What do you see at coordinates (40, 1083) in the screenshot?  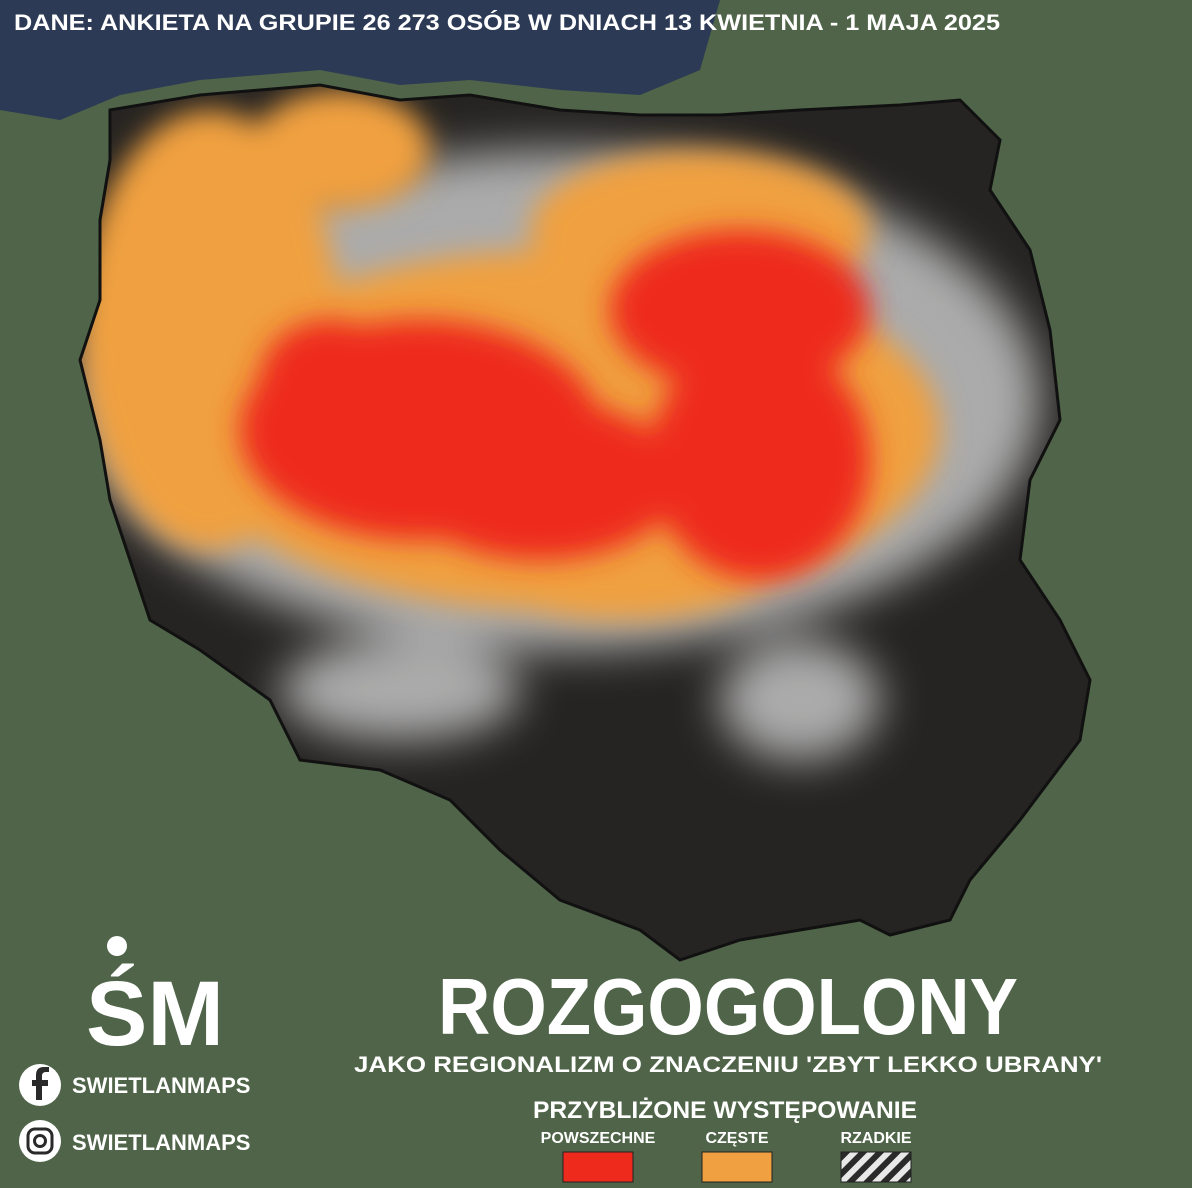 I see `facebook-glyph` at bounding box center [40, 1083].